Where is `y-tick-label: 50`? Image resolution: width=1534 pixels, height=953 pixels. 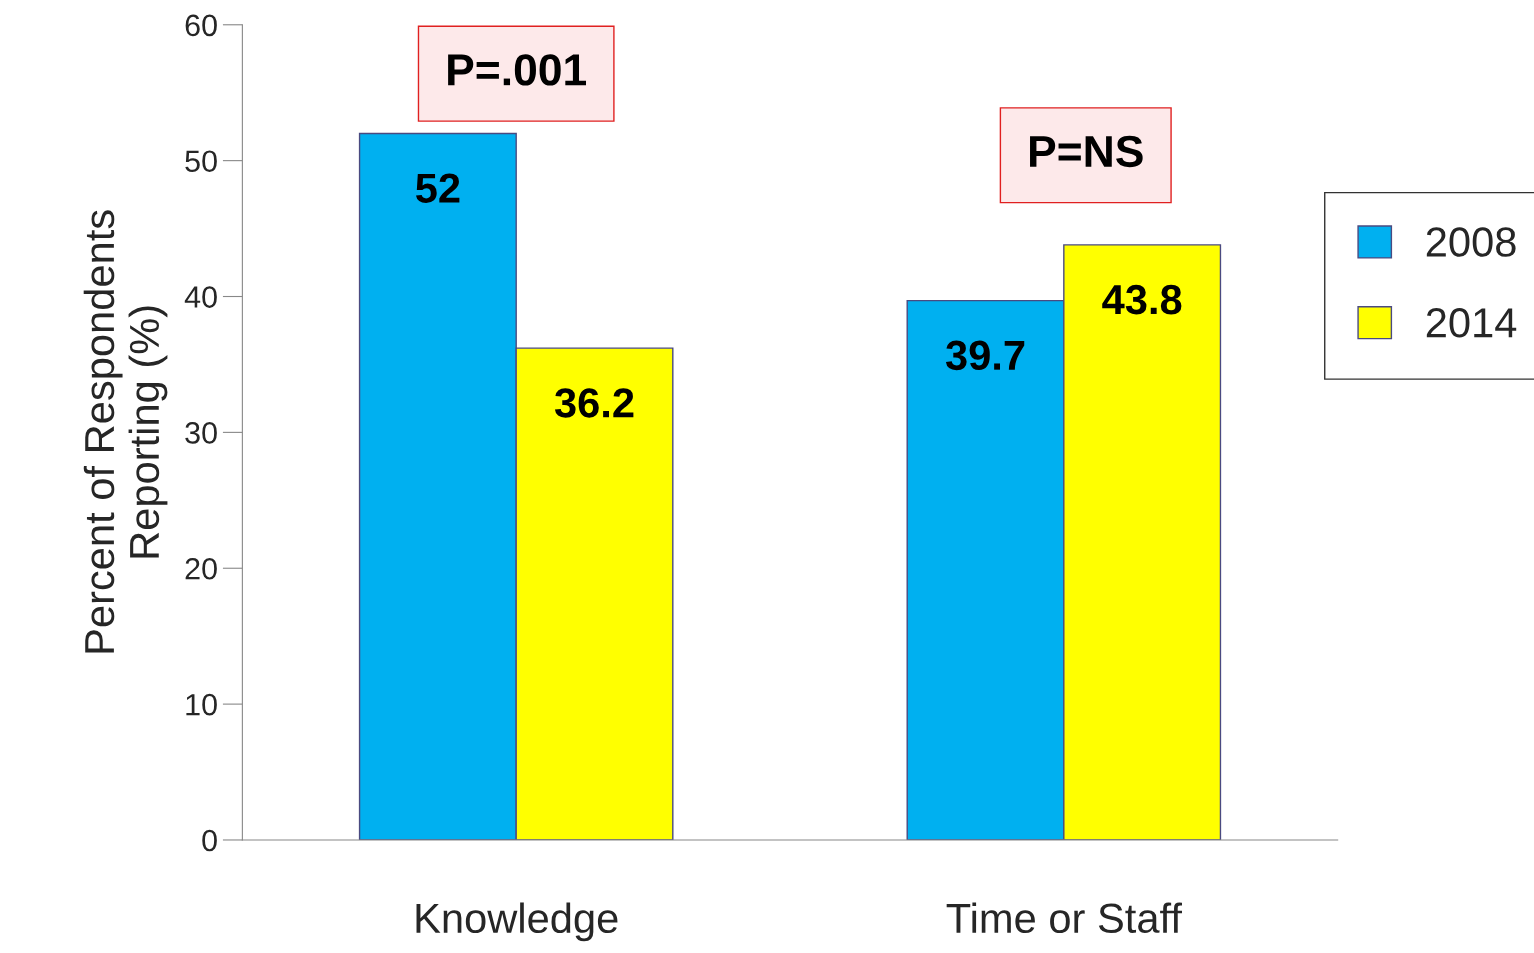
y-tick-label: 50 is located at coordinates (201, 161).